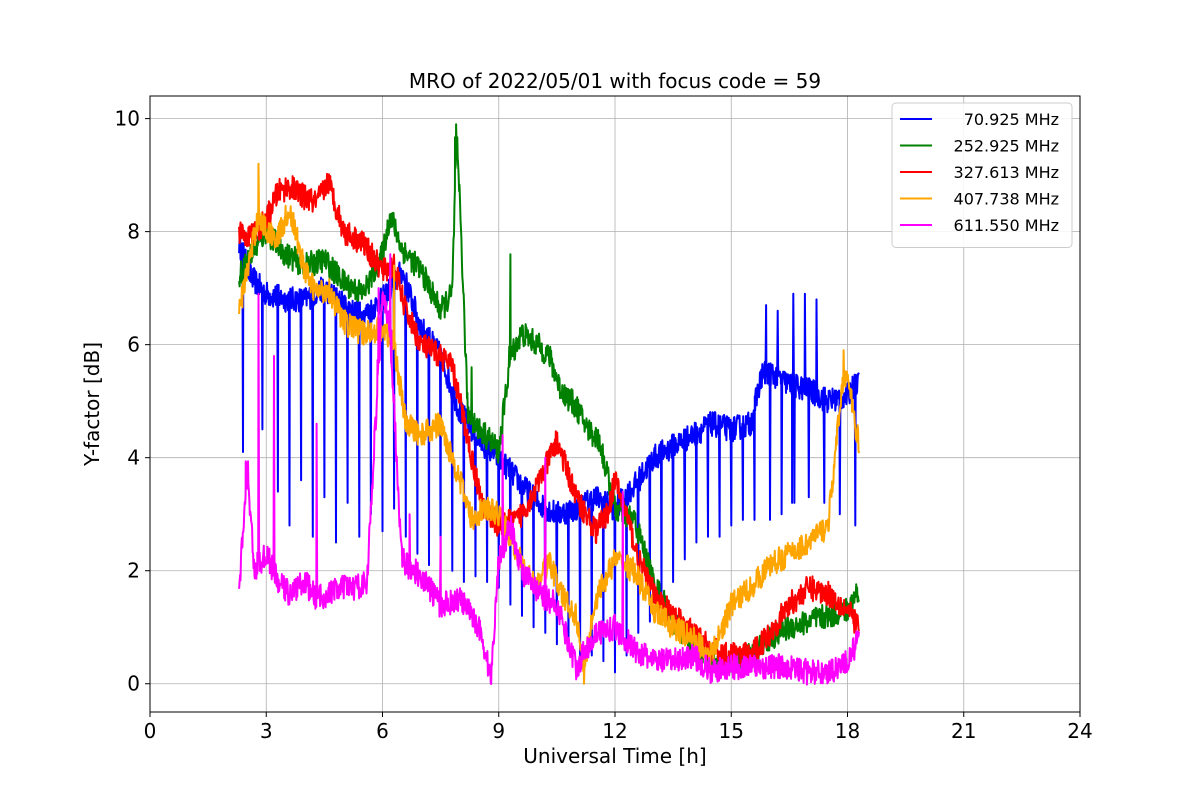 The image size is (1200, 800). I want to click on y-tick-label: 6, so click(133, 345).